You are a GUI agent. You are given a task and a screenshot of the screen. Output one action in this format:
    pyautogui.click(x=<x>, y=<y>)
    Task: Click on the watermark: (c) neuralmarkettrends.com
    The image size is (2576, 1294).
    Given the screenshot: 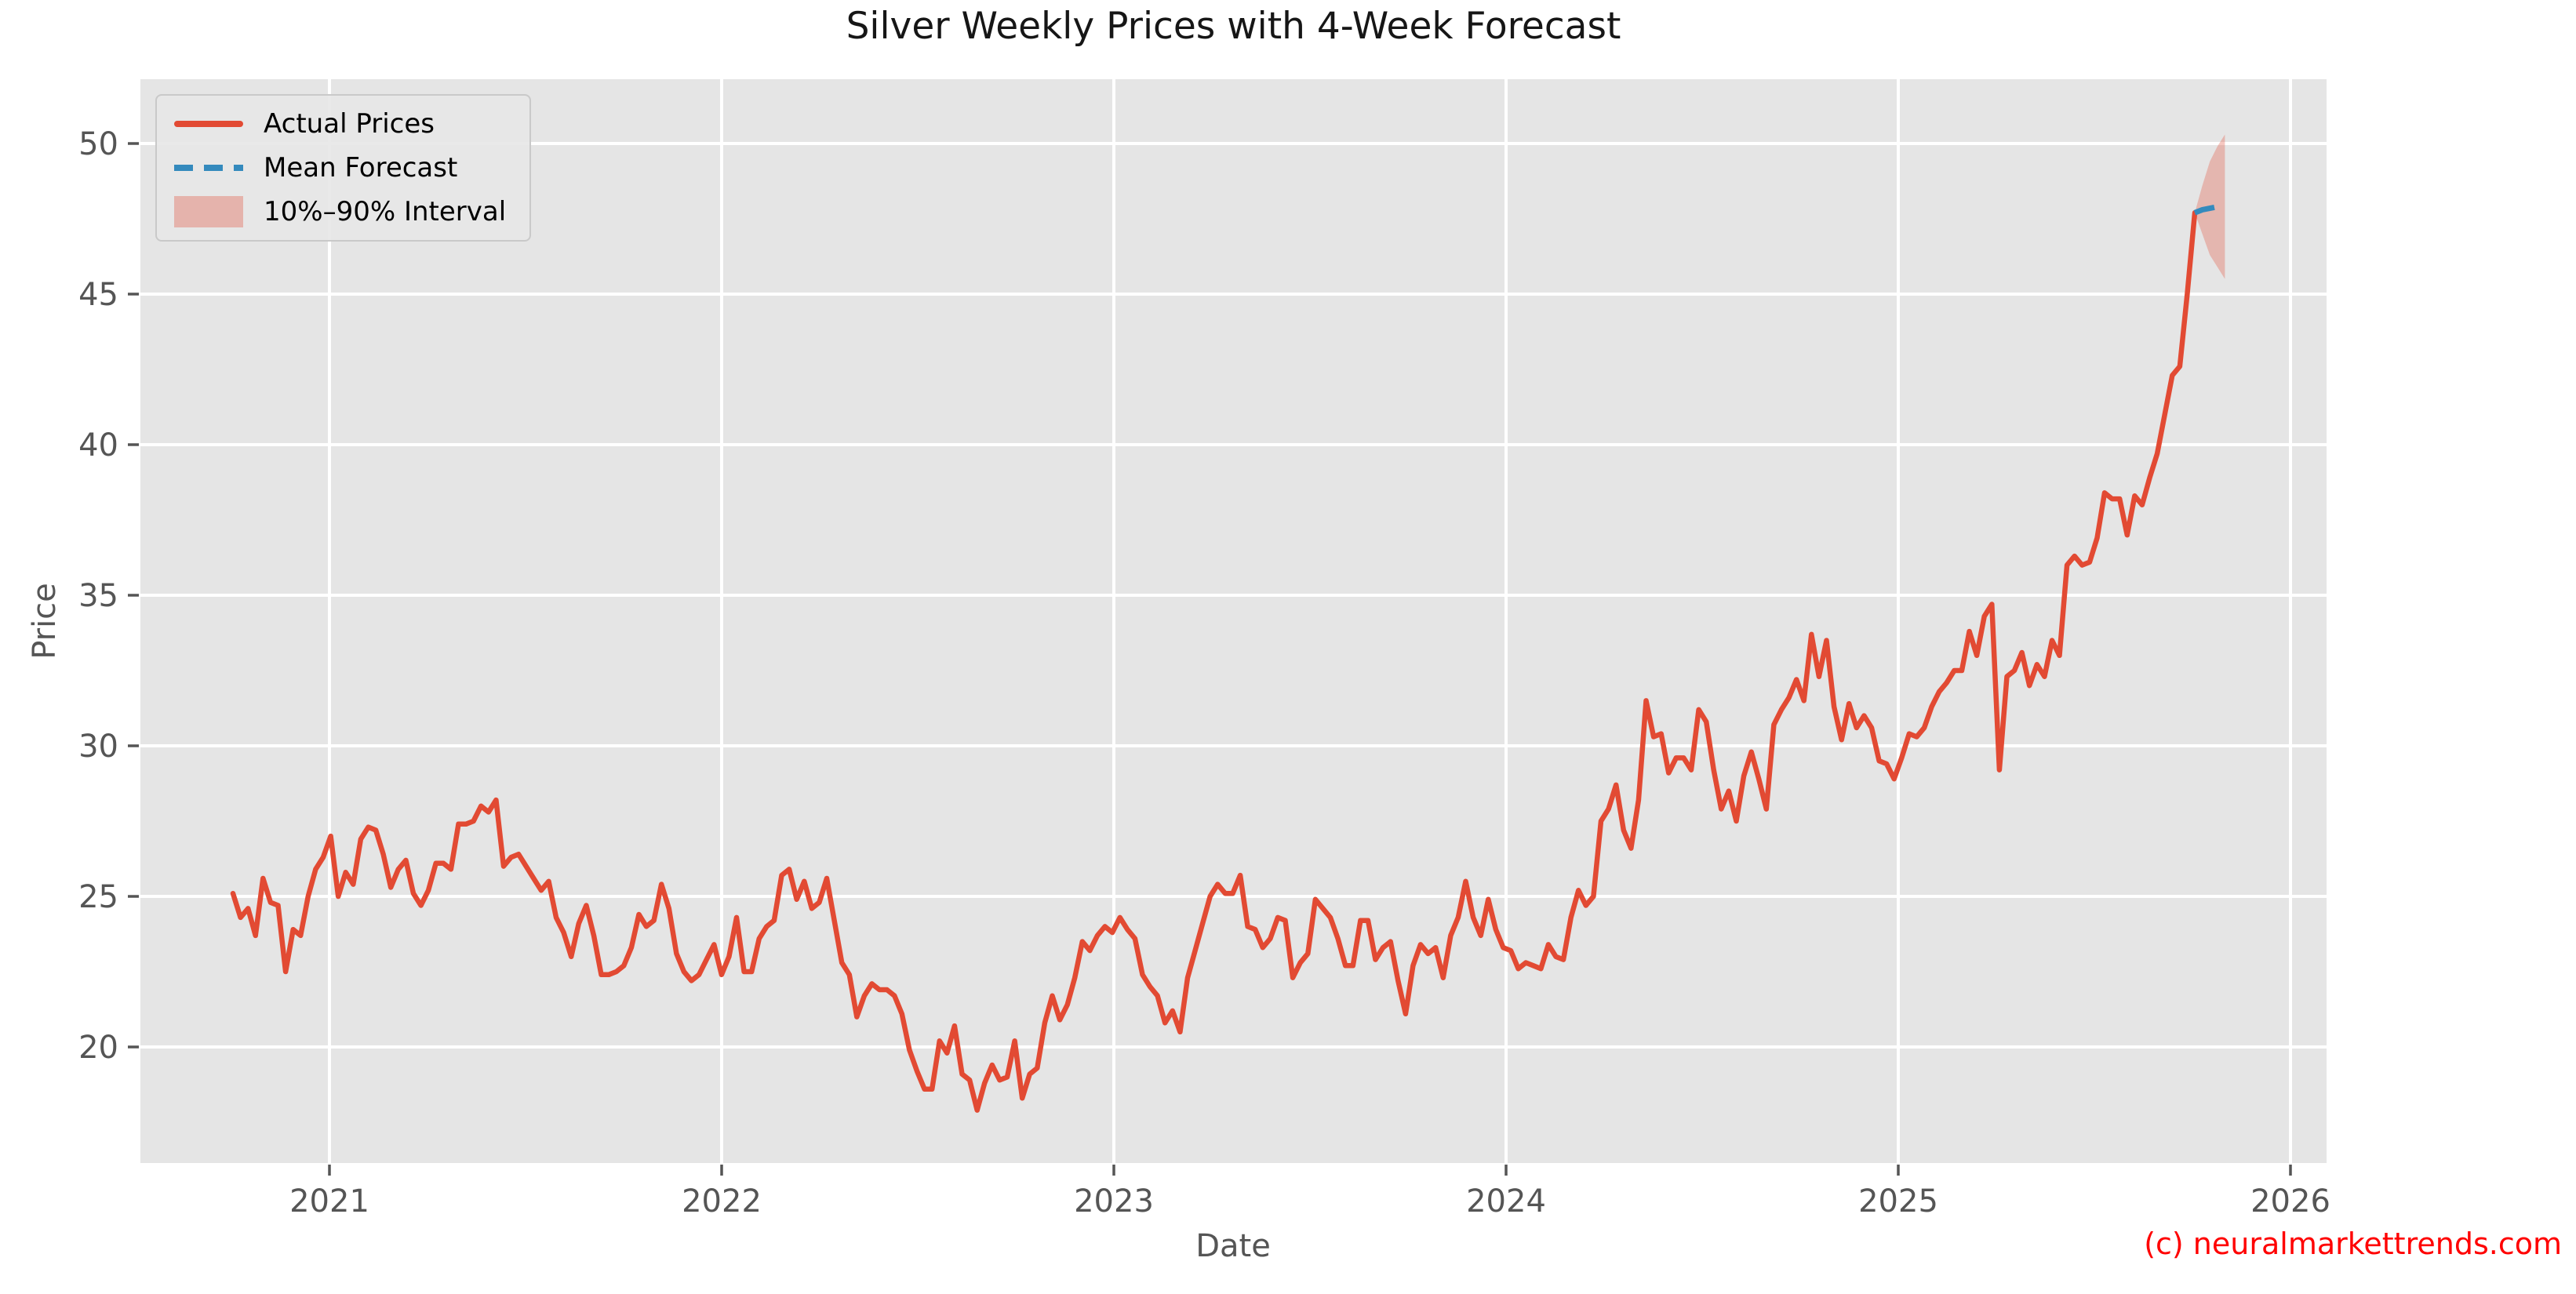 What is the action you would take?
    pyautogui.click(x=2353, y=1244)
    